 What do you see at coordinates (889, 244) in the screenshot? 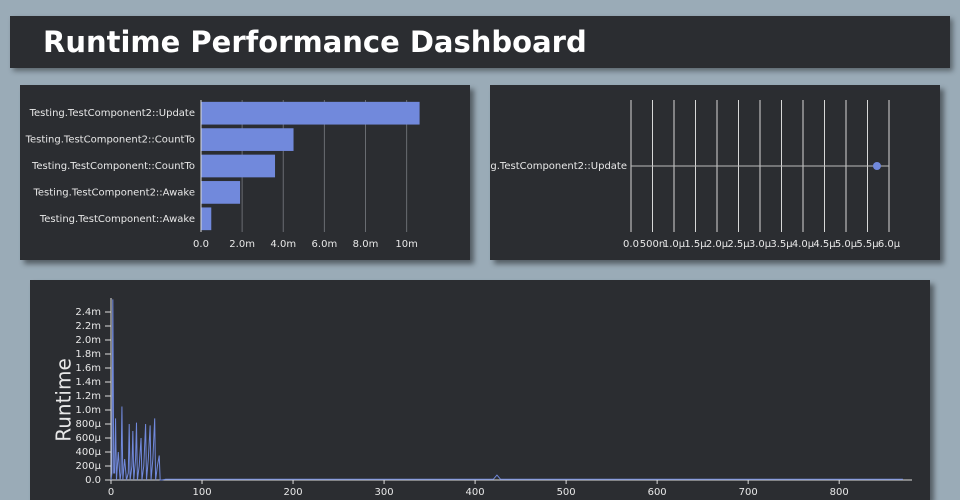
I see `x-tick-label: 6.0μ` at bounding box center [889, 244].